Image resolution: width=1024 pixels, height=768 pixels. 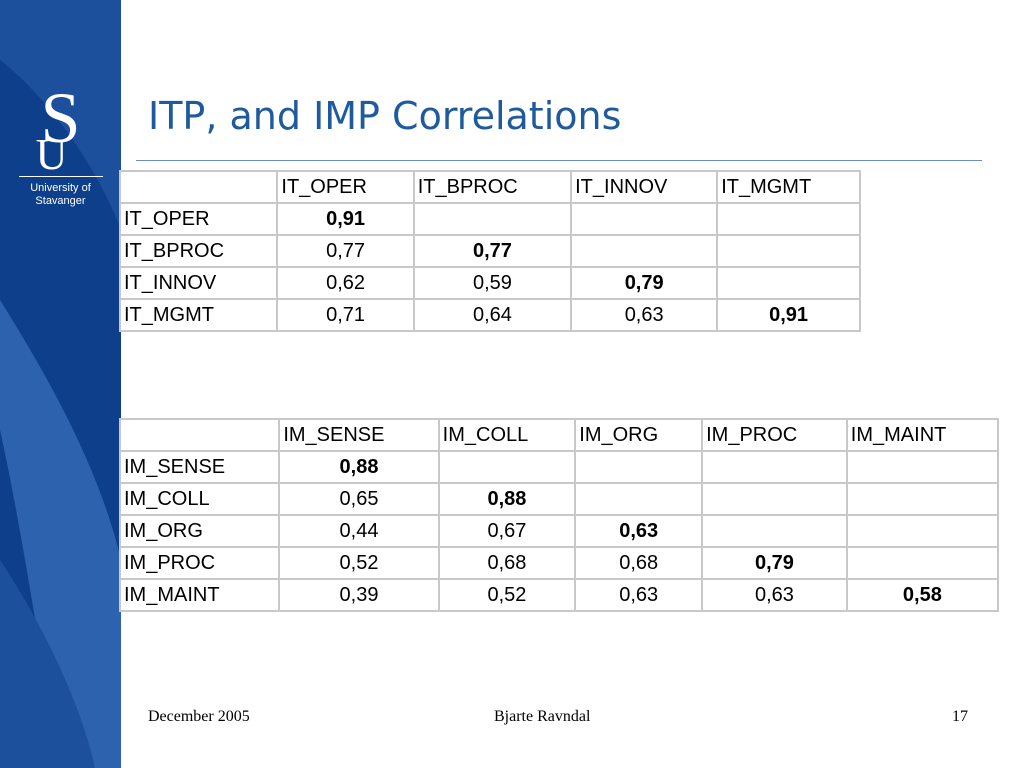 I want to click on diagonal-value-cell: 0,77, so click(x=492, y=251).